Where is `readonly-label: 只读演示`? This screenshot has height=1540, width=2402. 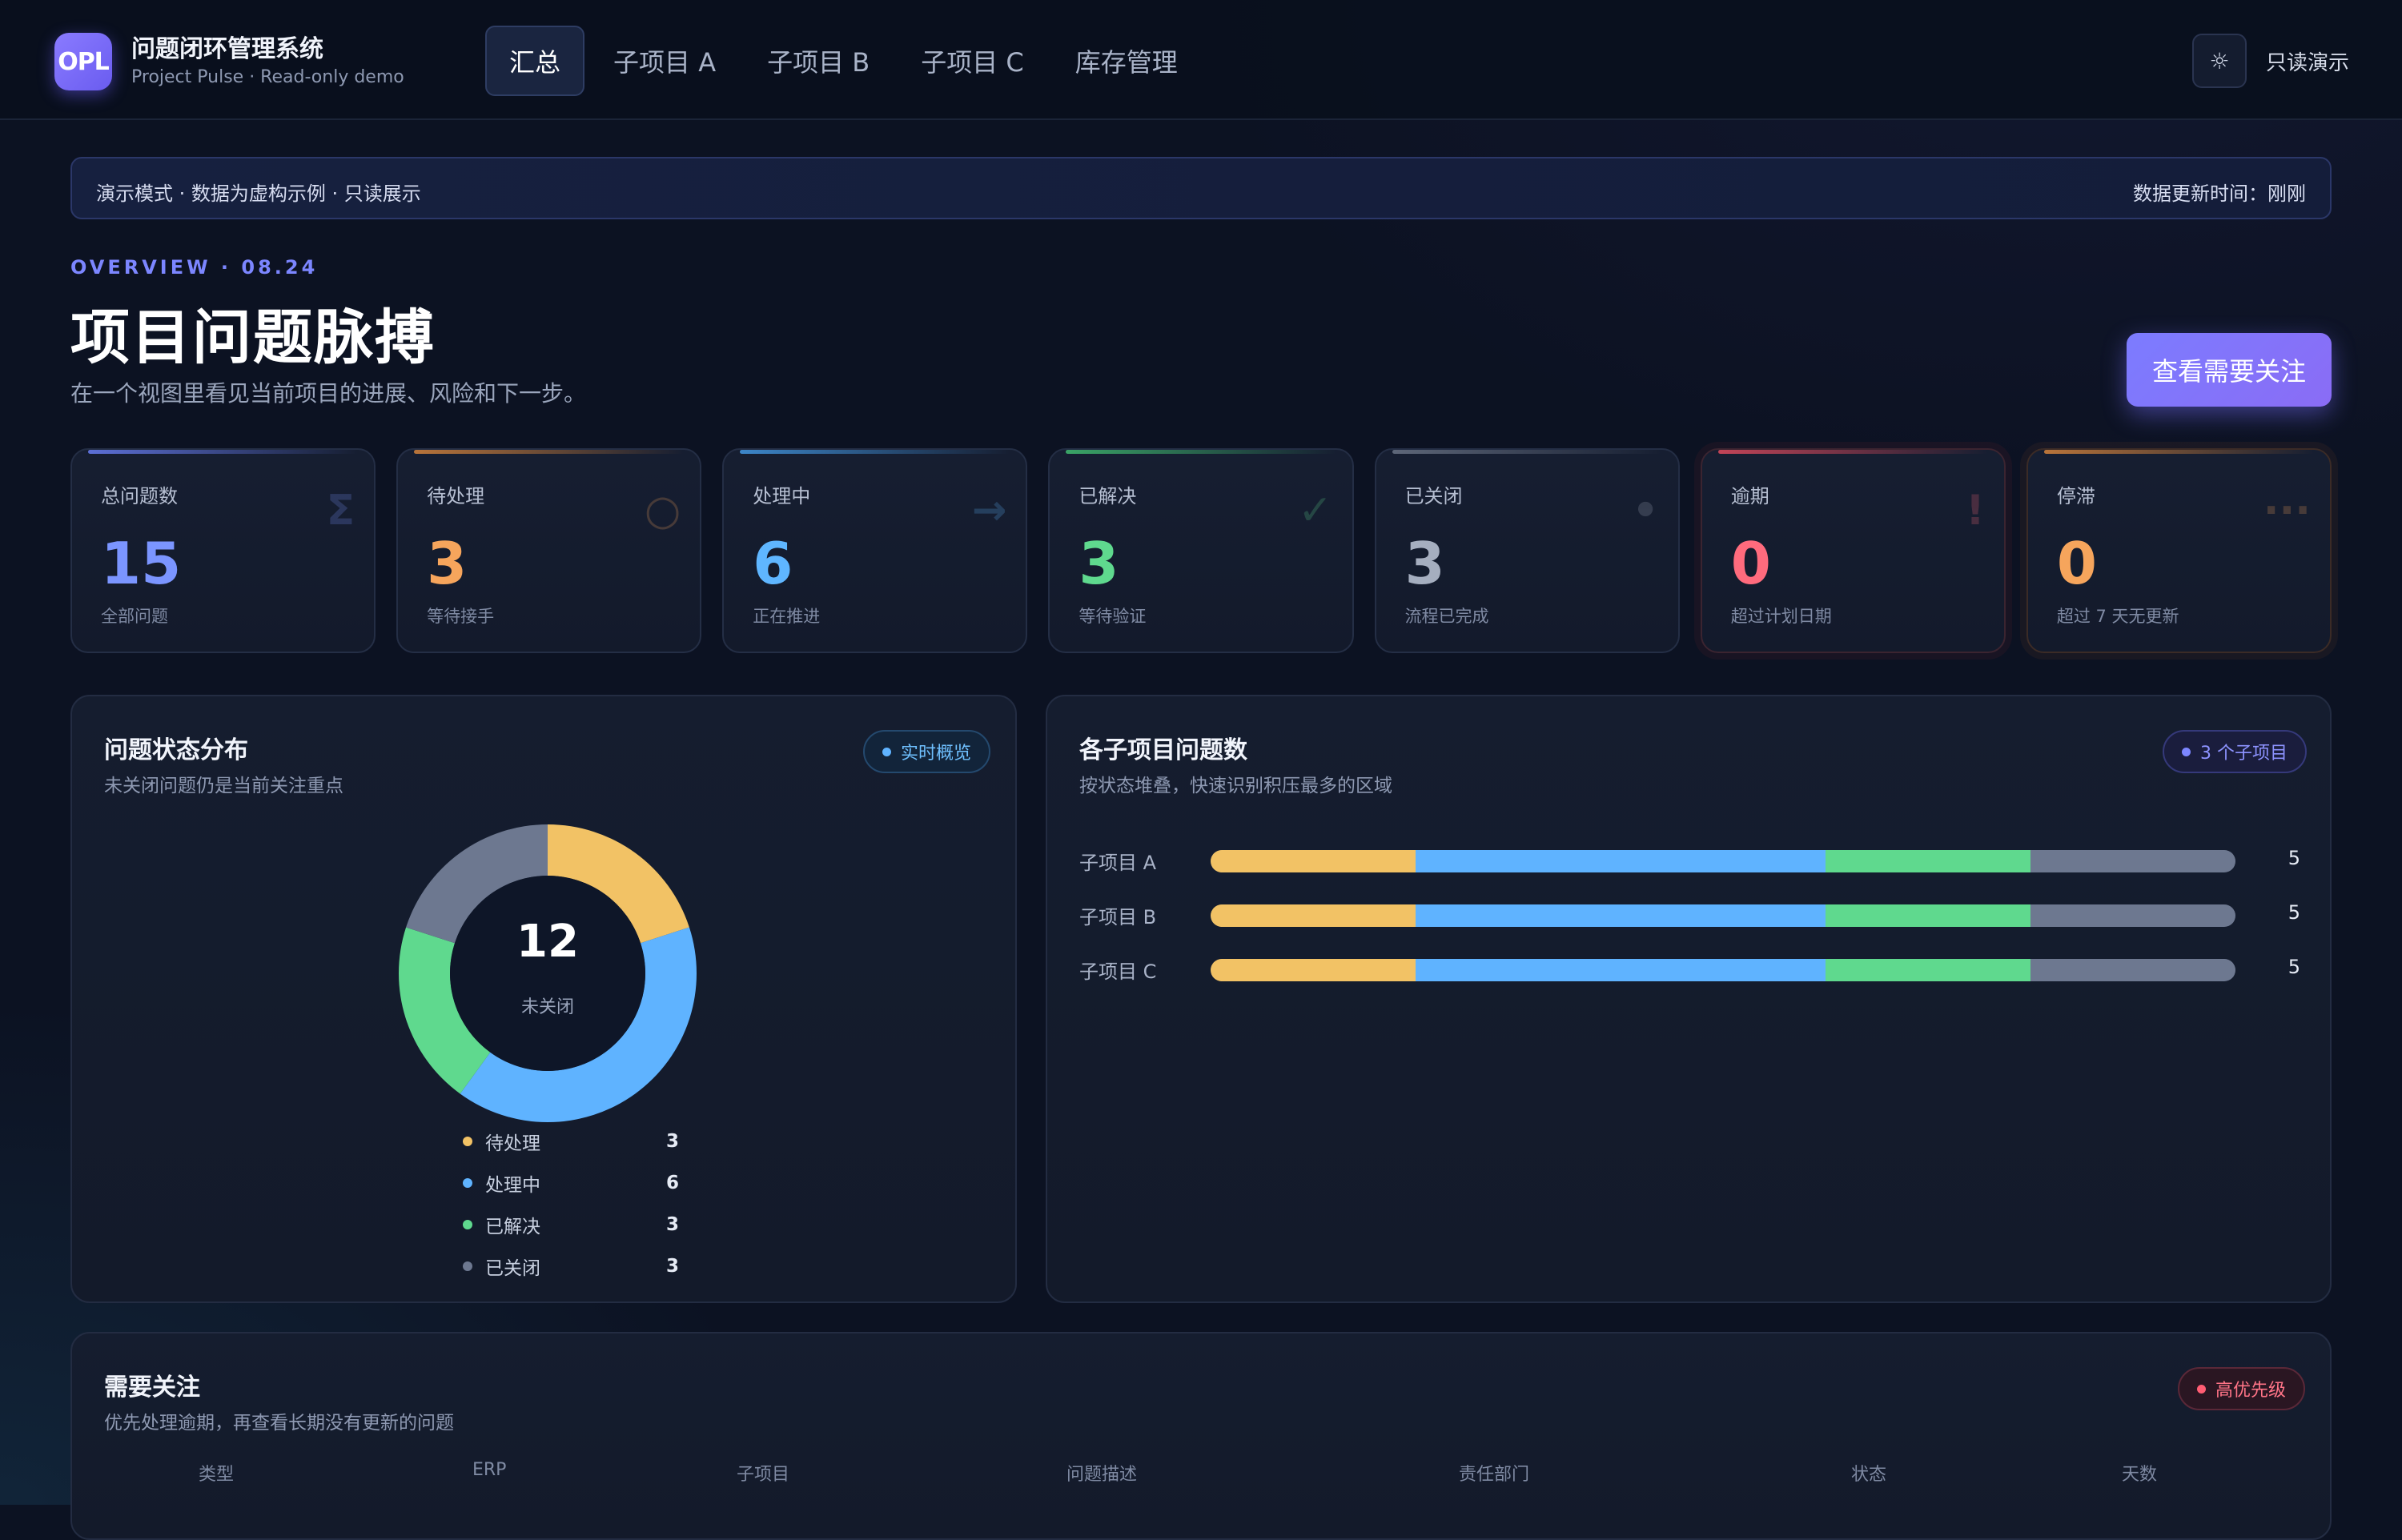 readonly-label: 只读演示 is located at coordinates (2308, 63).